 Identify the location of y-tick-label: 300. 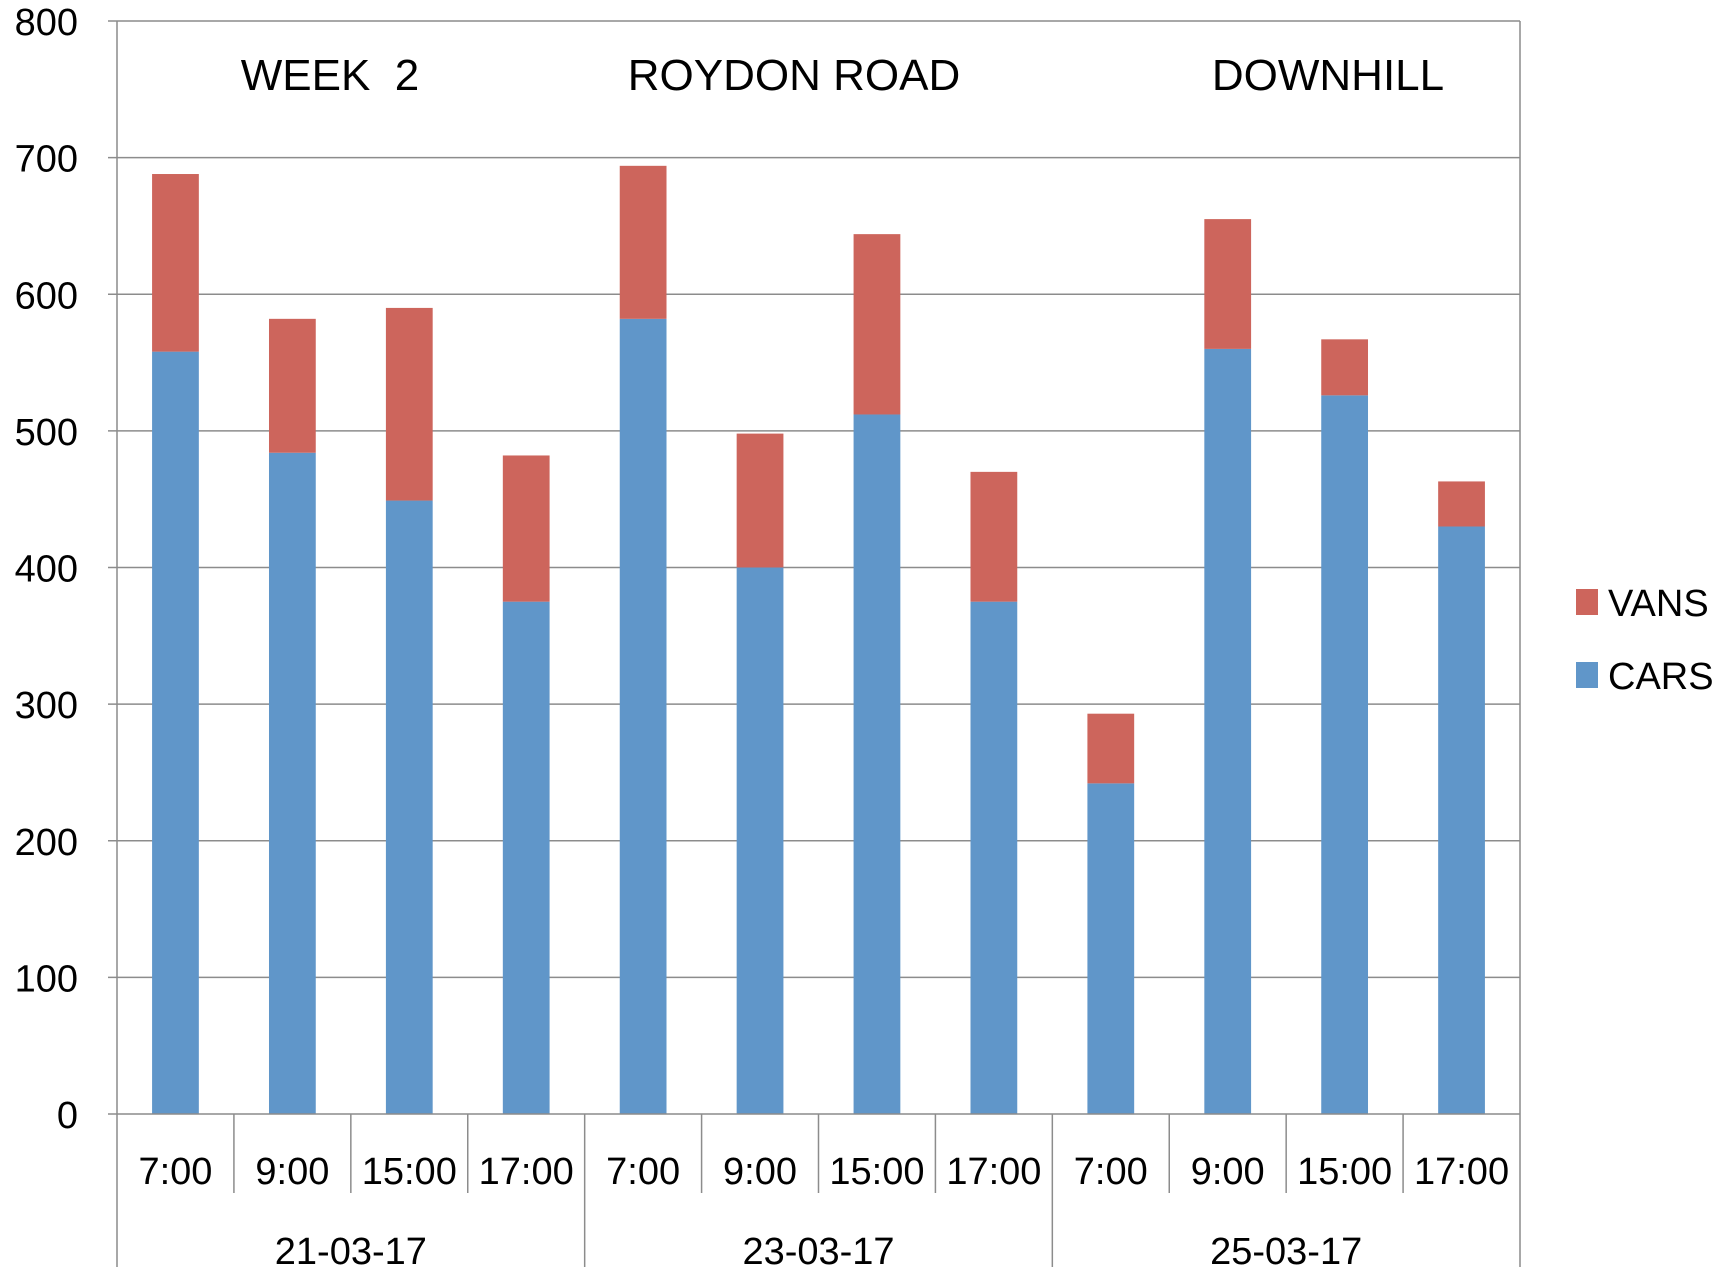
(46, 706).